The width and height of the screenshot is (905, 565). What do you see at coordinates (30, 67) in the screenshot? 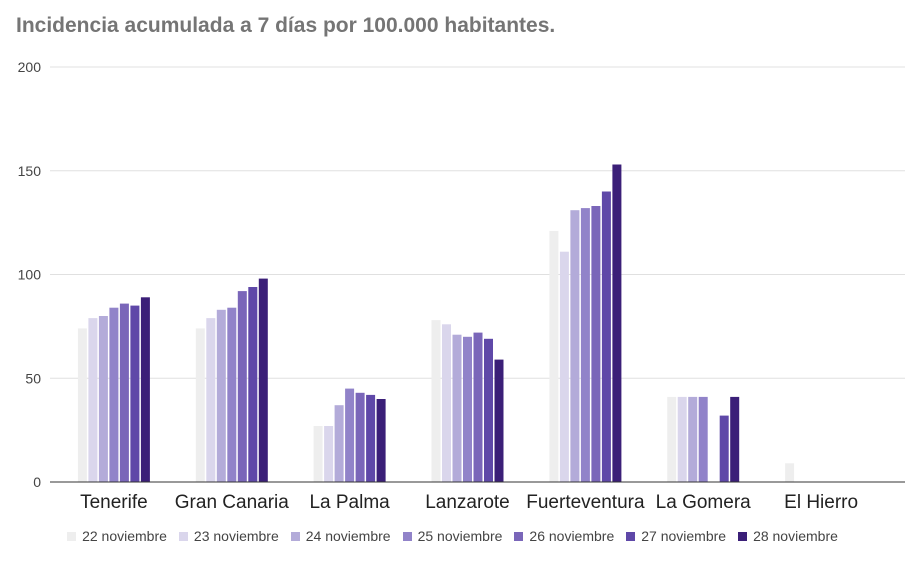
I see `y-tick-label: 200` at bounding box center [30, 67].